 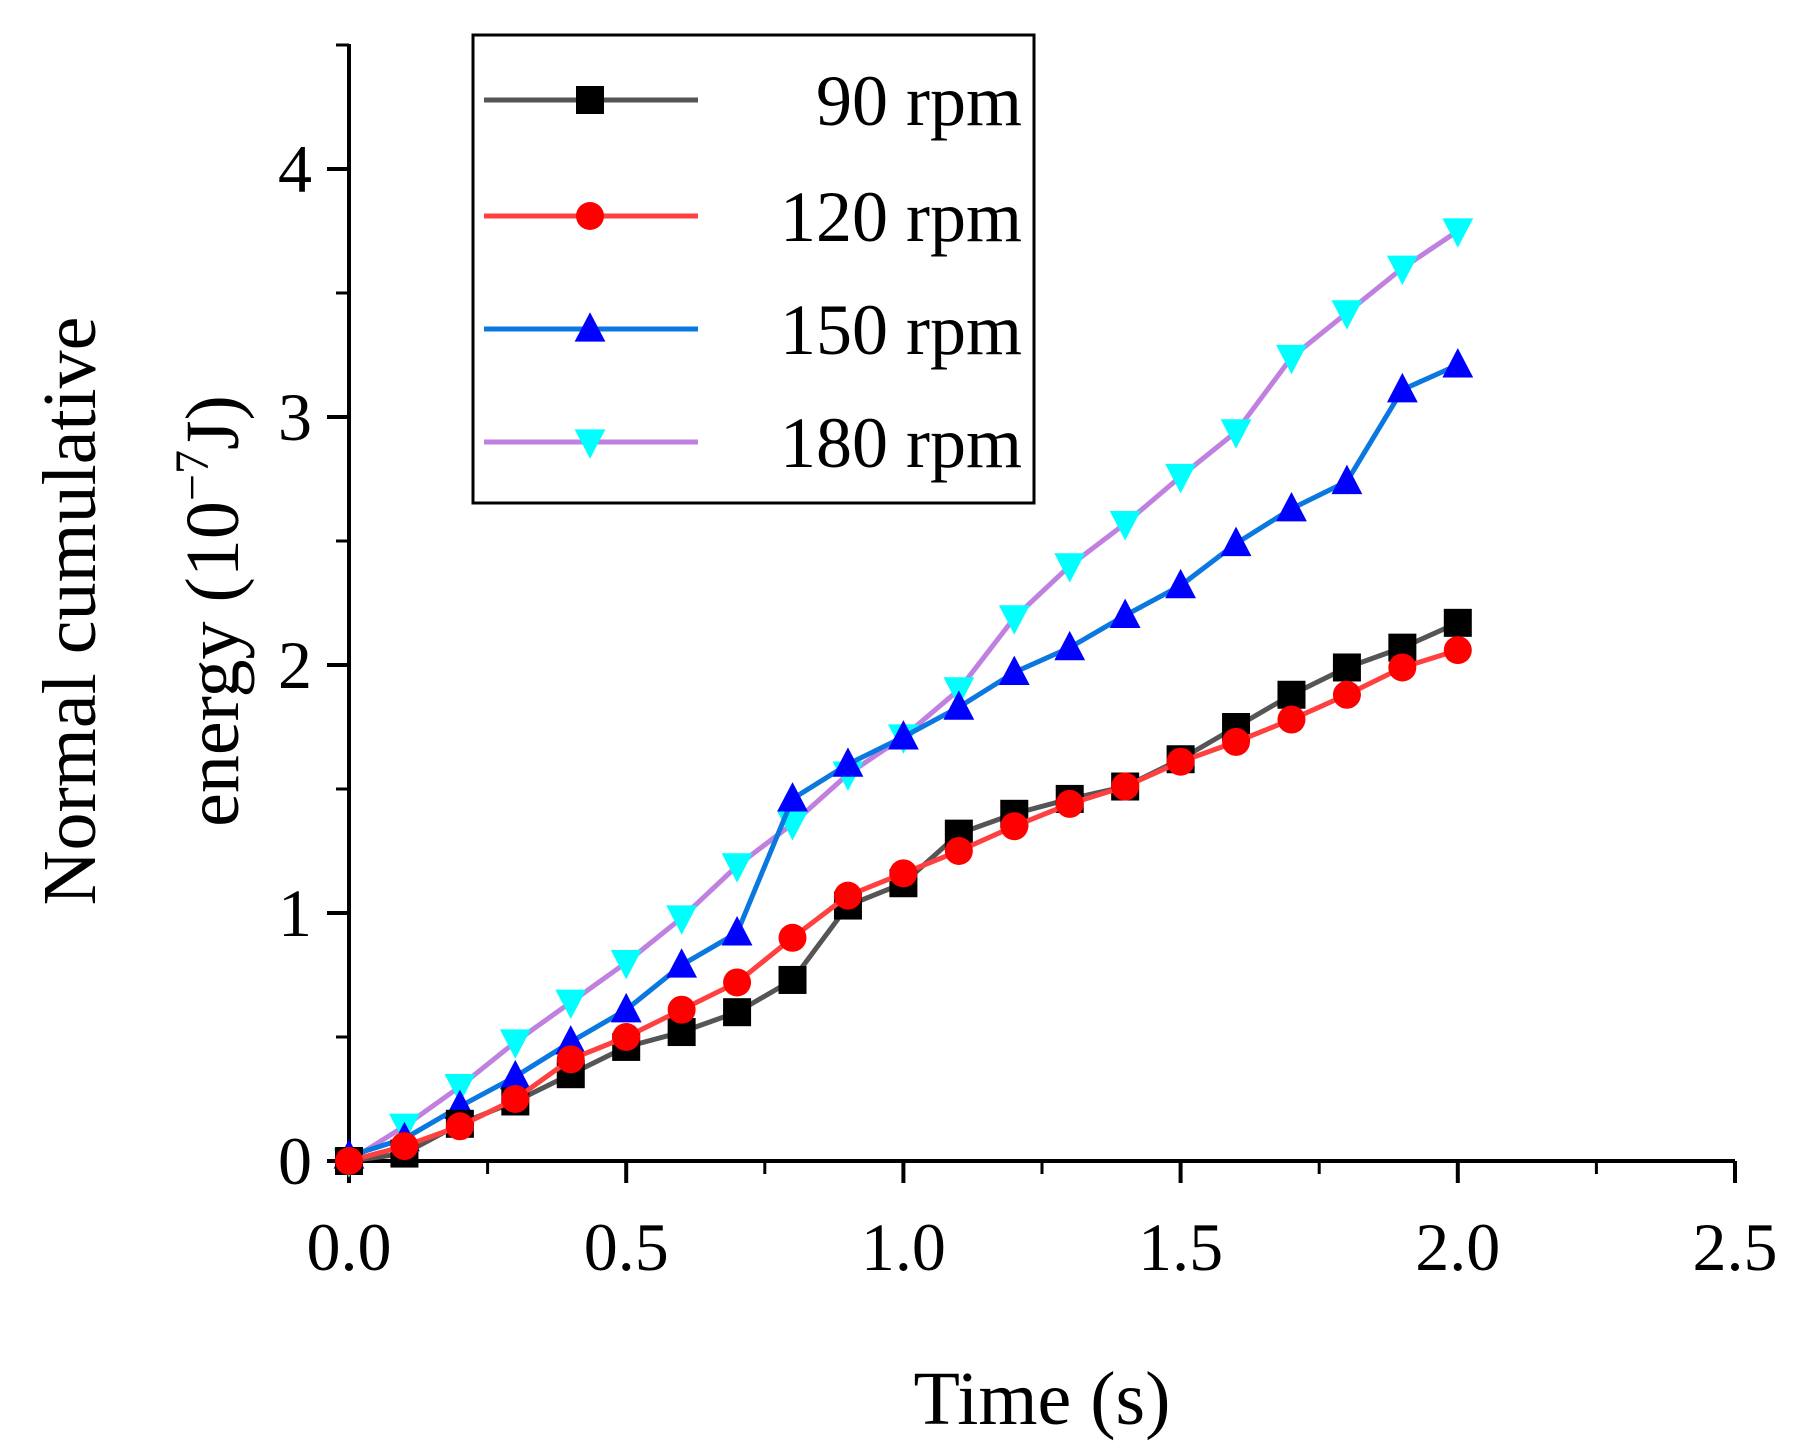 I want to click on legend-item: 180 rpm, so click(x=753, y=443).